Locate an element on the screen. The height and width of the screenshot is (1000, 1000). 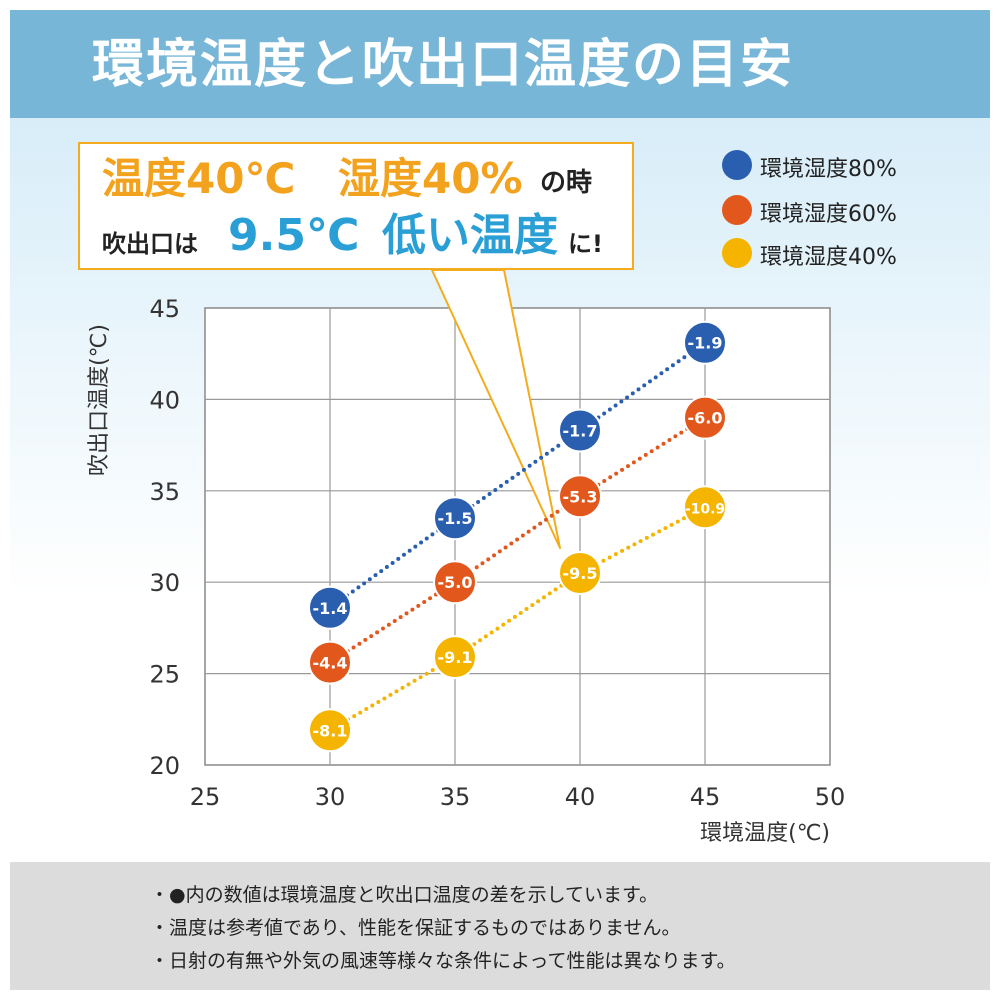
legend-label: 環境湿度80% is located at coordinates (828, 169).